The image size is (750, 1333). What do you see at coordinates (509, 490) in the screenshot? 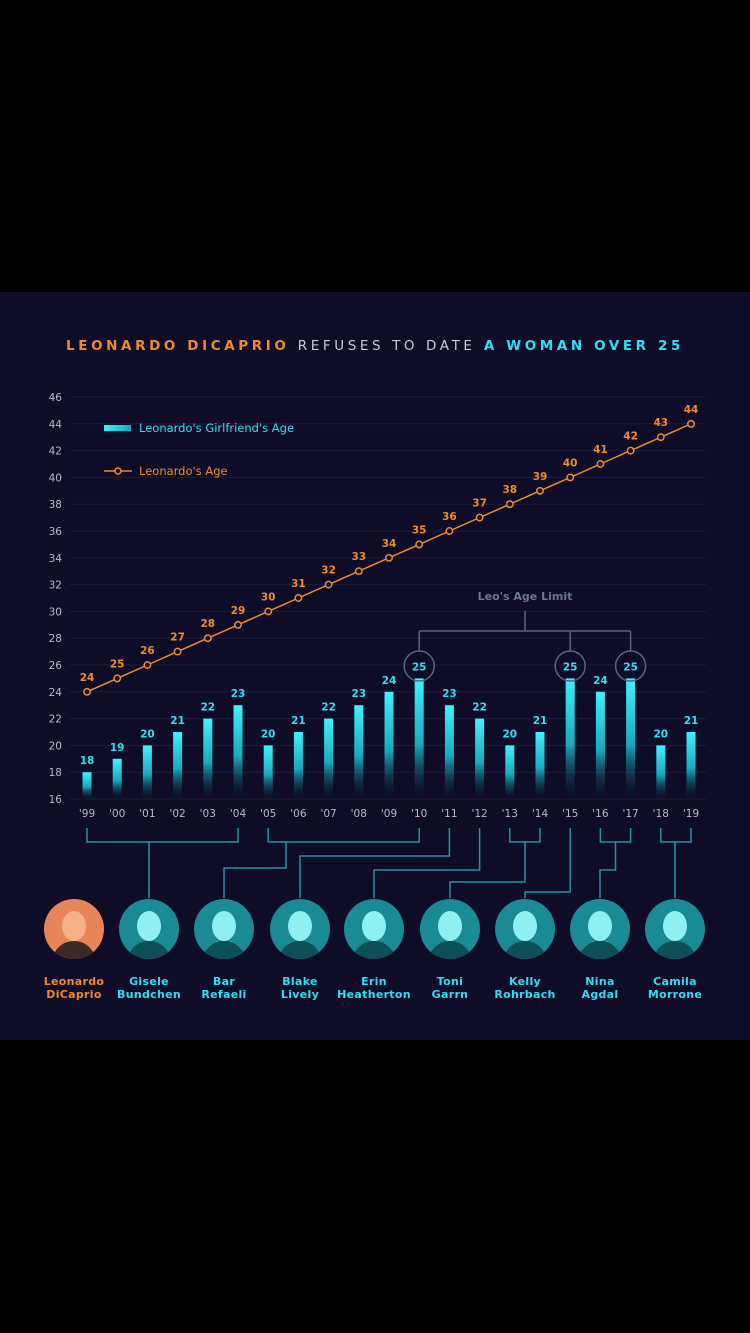
I see `leo-age-label: 38` at bounding box center [509, 490].